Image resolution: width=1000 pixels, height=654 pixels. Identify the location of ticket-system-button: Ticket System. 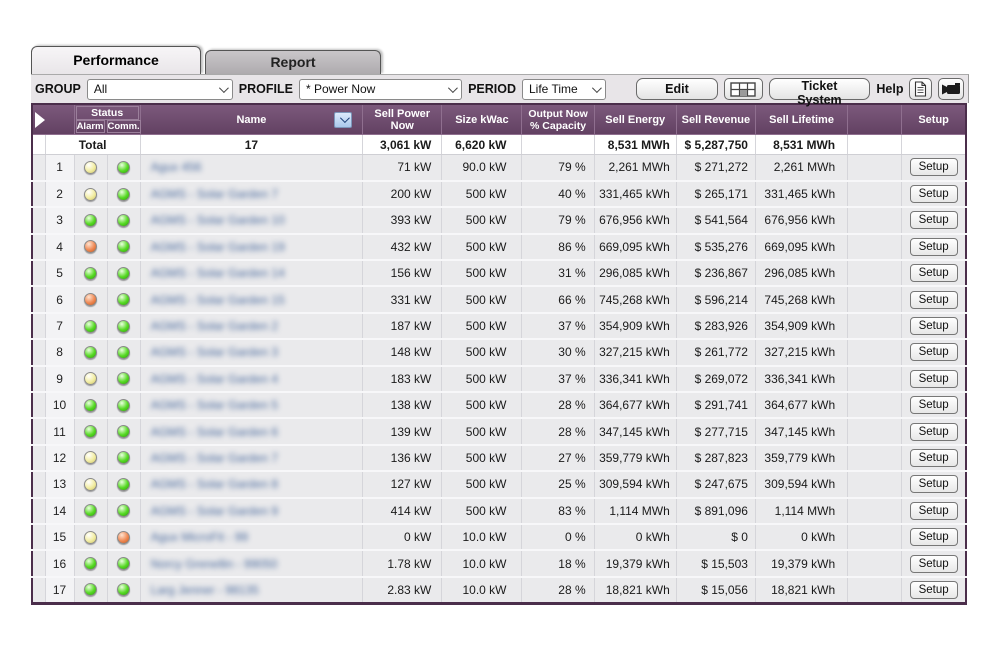
(819, 92).